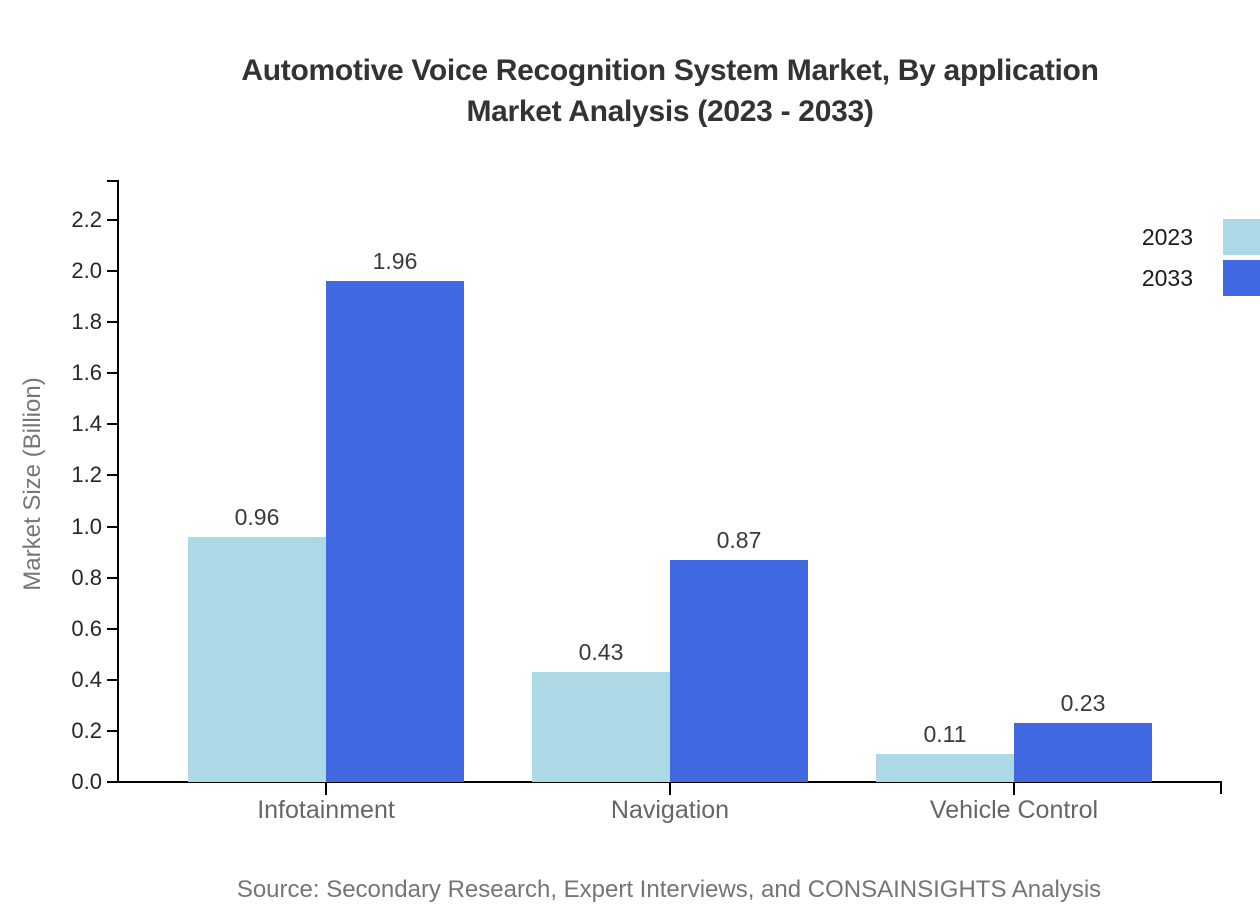 The height and width of the screenshot is (920, 1260). Describe the element at coordinates (86, 577) in the screenshot. I see `y-tick-label: 0.8` at that location.